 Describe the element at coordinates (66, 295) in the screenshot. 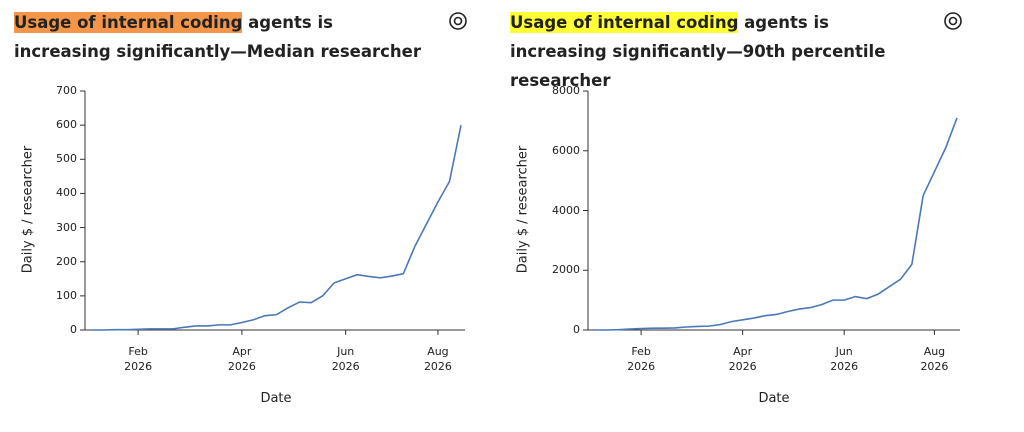

I see `y-tick-label: 100` at that location.